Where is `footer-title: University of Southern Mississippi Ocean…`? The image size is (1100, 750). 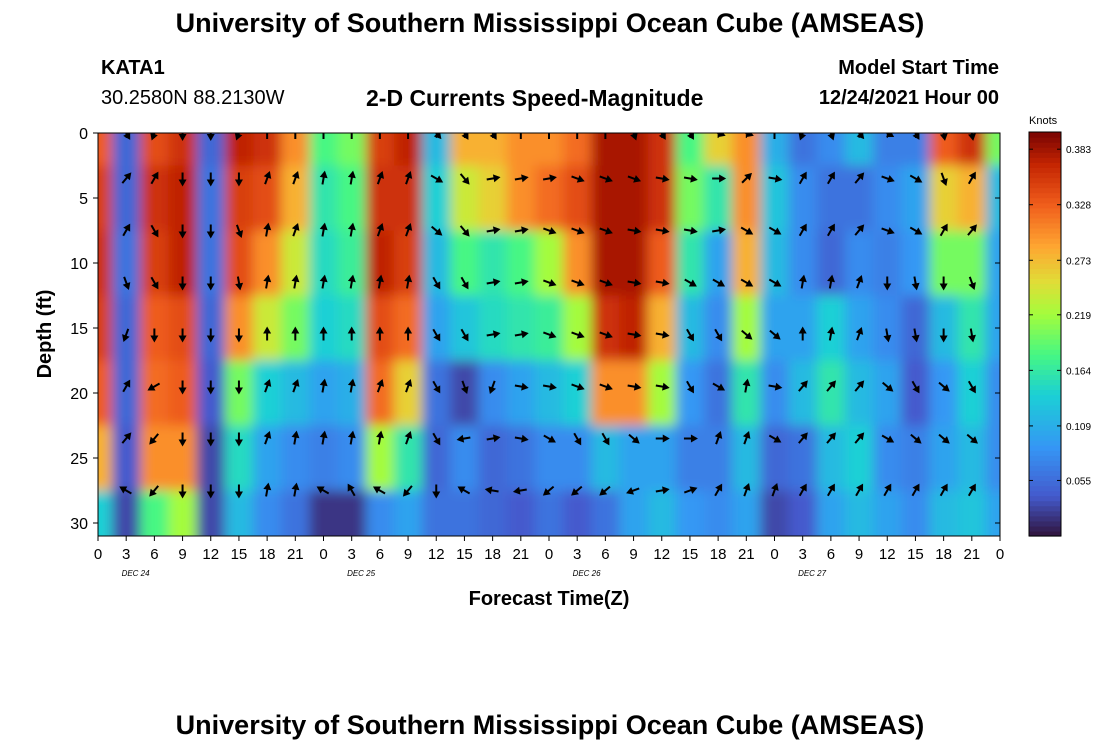 footer-title: University of Southern Mississippi Ocean… is located at coordinates (550, 725).